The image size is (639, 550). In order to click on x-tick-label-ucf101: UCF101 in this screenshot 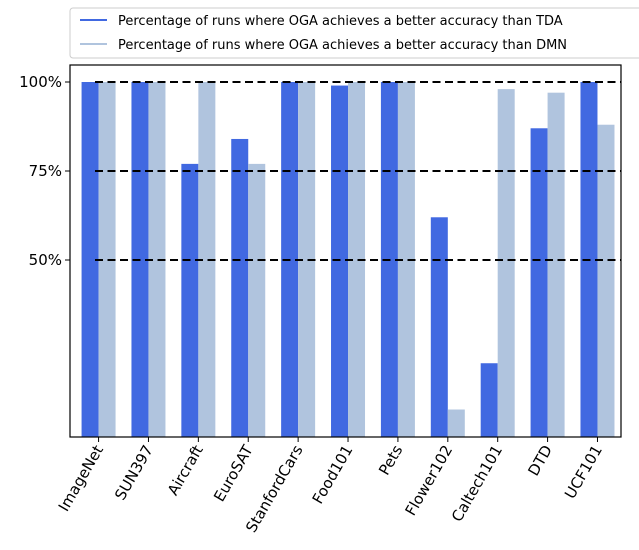, I will do `click(583, 472)`.